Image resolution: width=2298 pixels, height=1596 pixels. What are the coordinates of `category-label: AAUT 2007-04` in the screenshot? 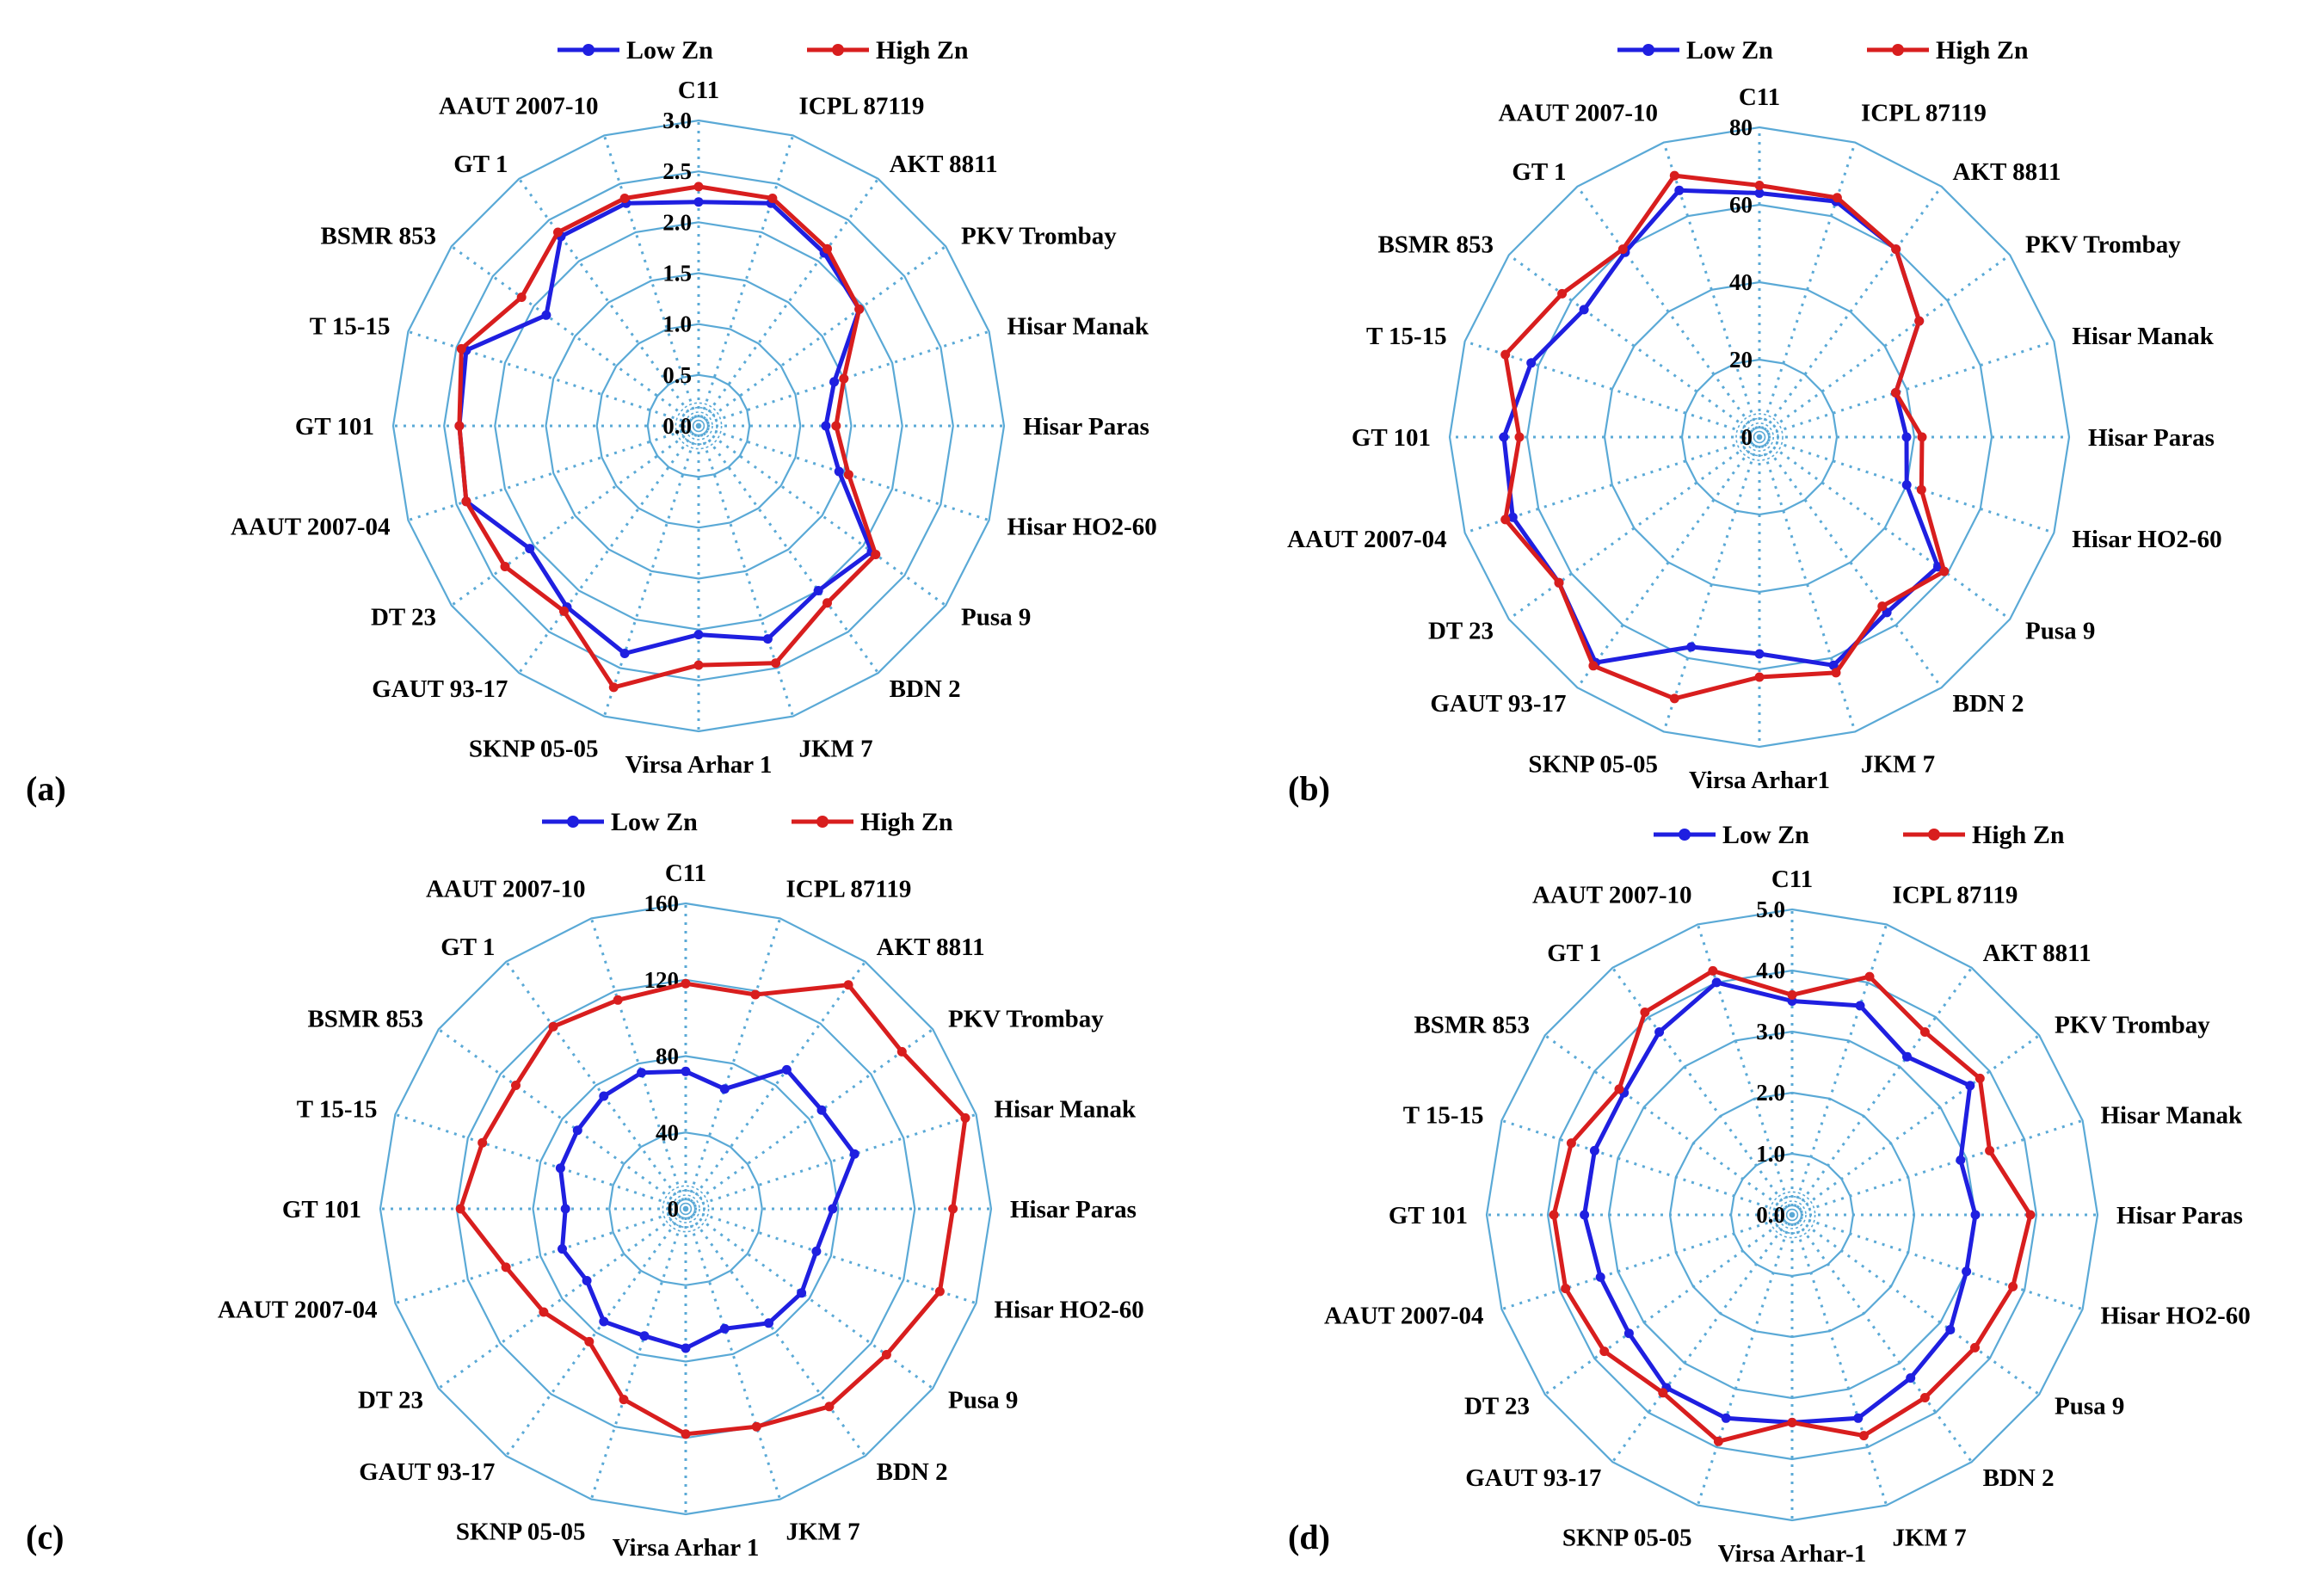 It's located at (298, 1310).